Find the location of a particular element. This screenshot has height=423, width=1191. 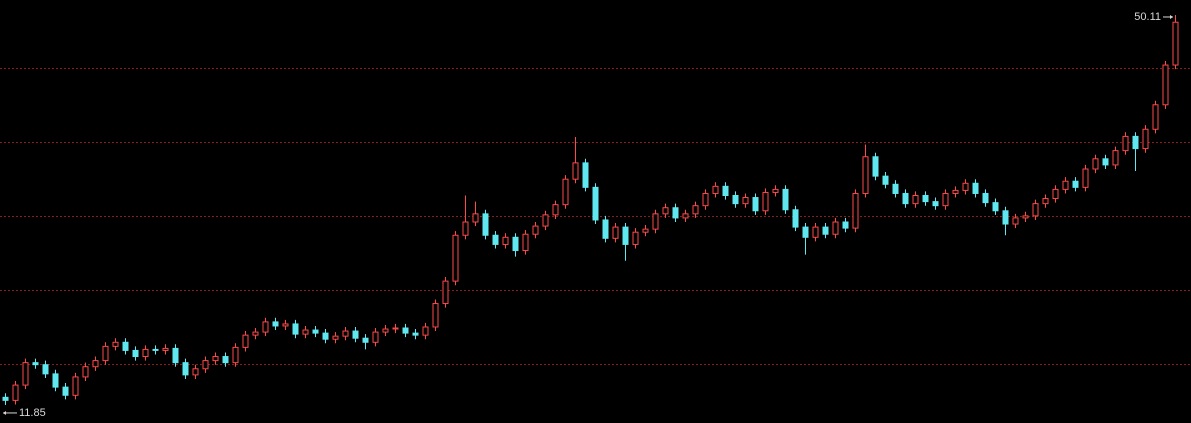

low-arrow-head is located at coordinates (4, 412).